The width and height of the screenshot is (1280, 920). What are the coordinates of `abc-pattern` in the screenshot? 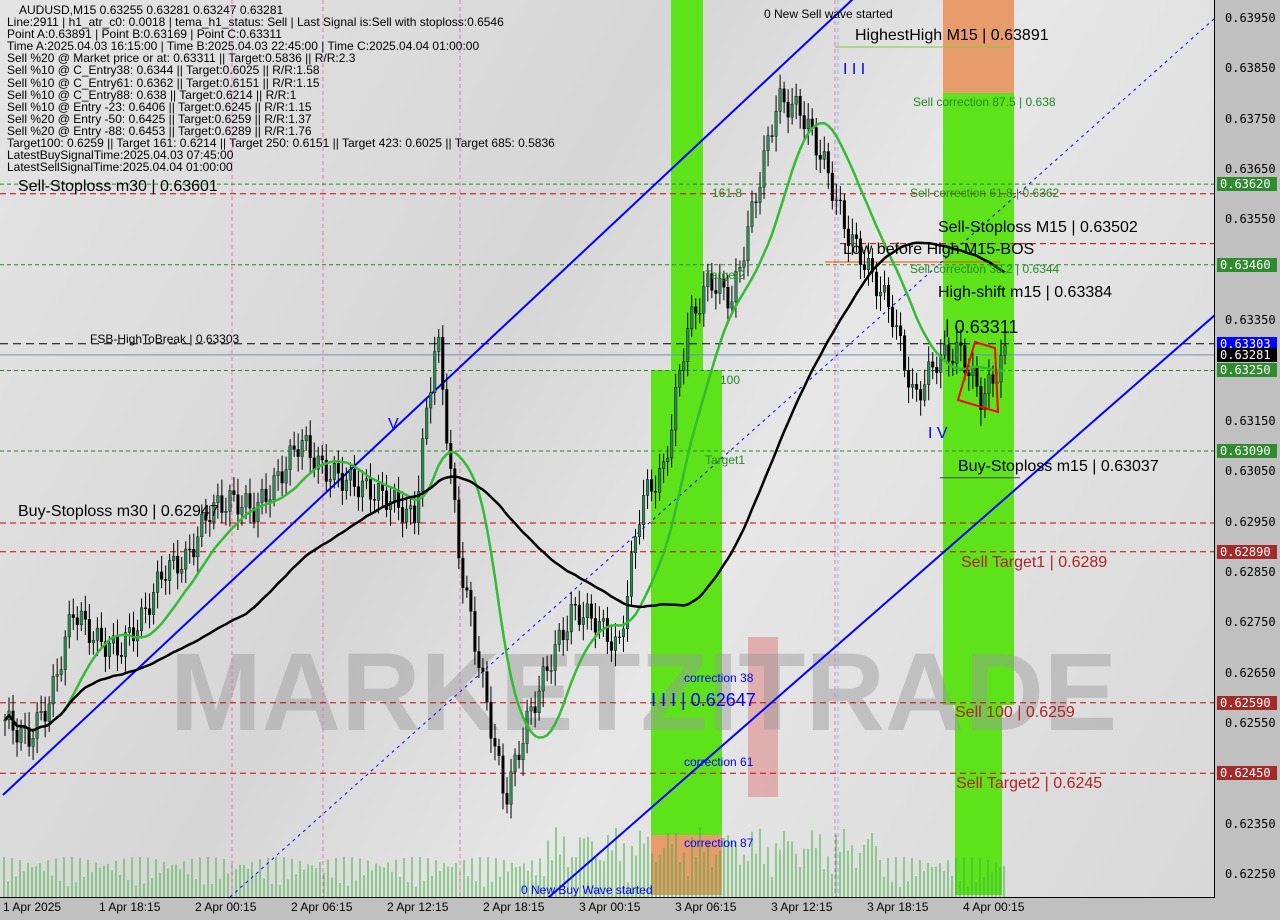 It's located at (978, 377).